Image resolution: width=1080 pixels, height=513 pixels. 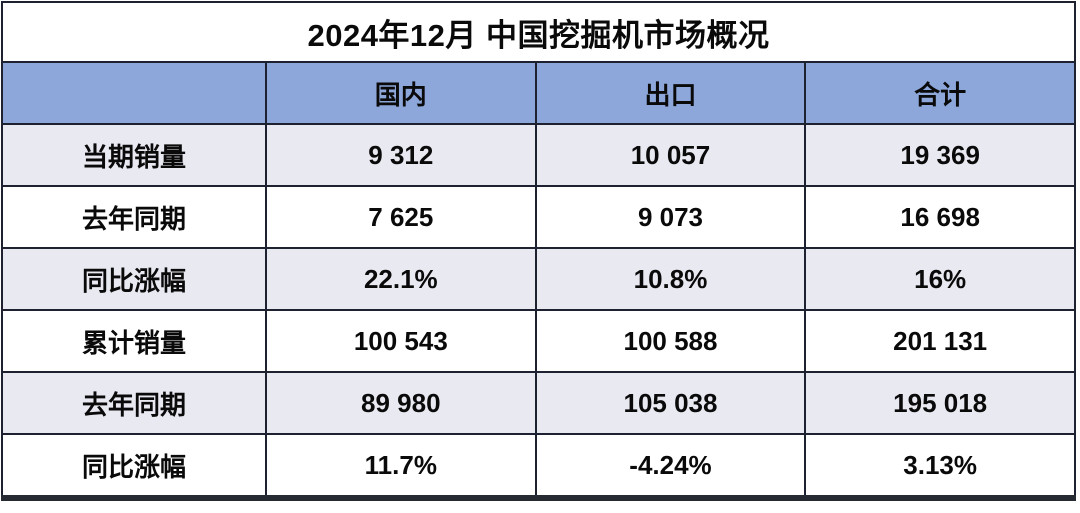 I want to click on table-cell: 195 018, so click(x=940, y=403).